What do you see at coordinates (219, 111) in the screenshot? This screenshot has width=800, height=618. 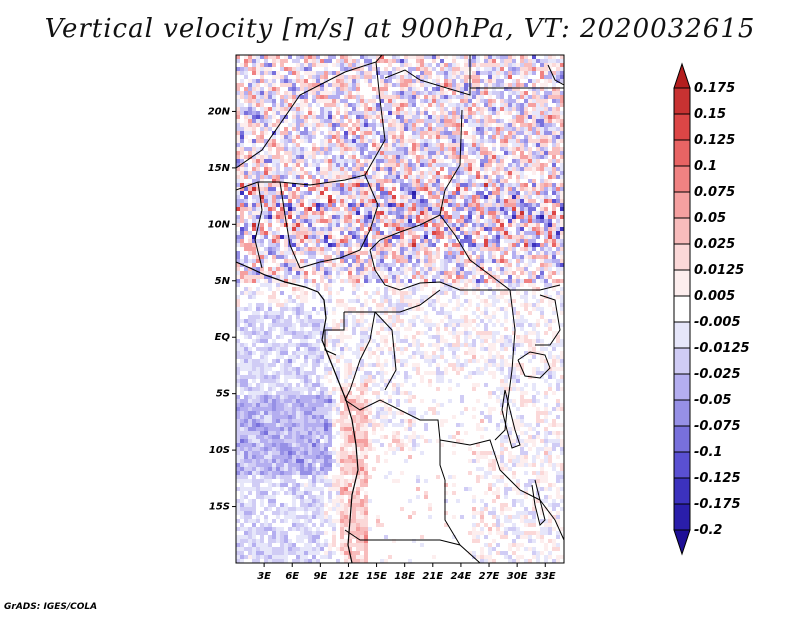 I see `lat-label: 20N` at bounding box center [219, 111].